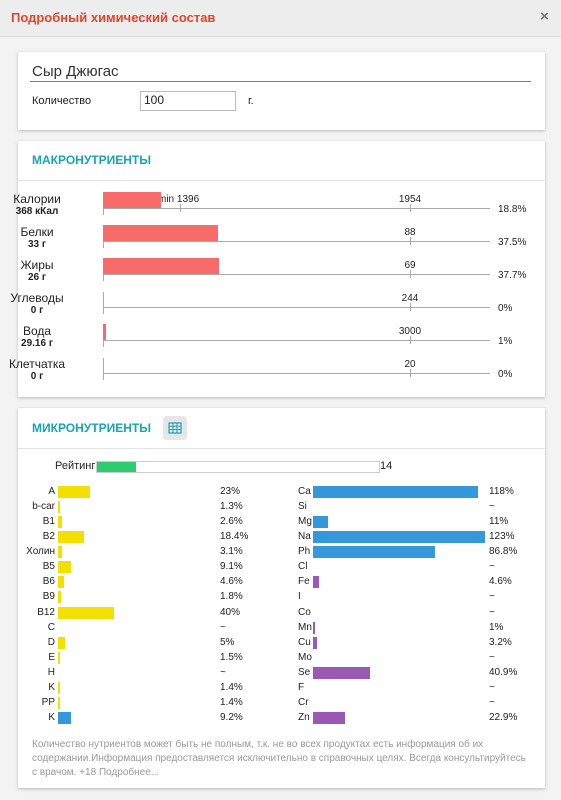  I want to click on micro-percent: 1.5%, so click(231, 657).